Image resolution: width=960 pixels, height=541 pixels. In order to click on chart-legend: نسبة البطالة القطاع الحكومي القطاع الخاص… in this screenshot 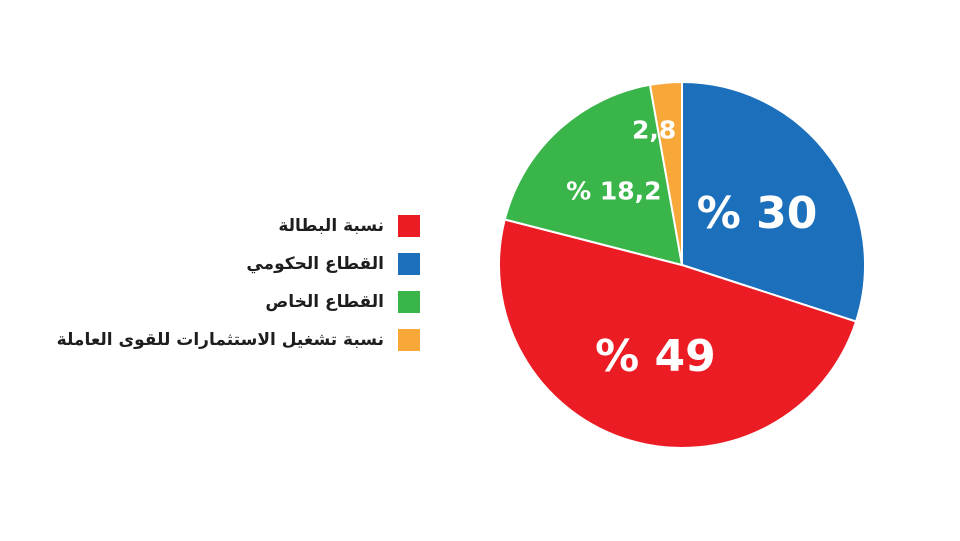, I will do `click(225, 288)`.